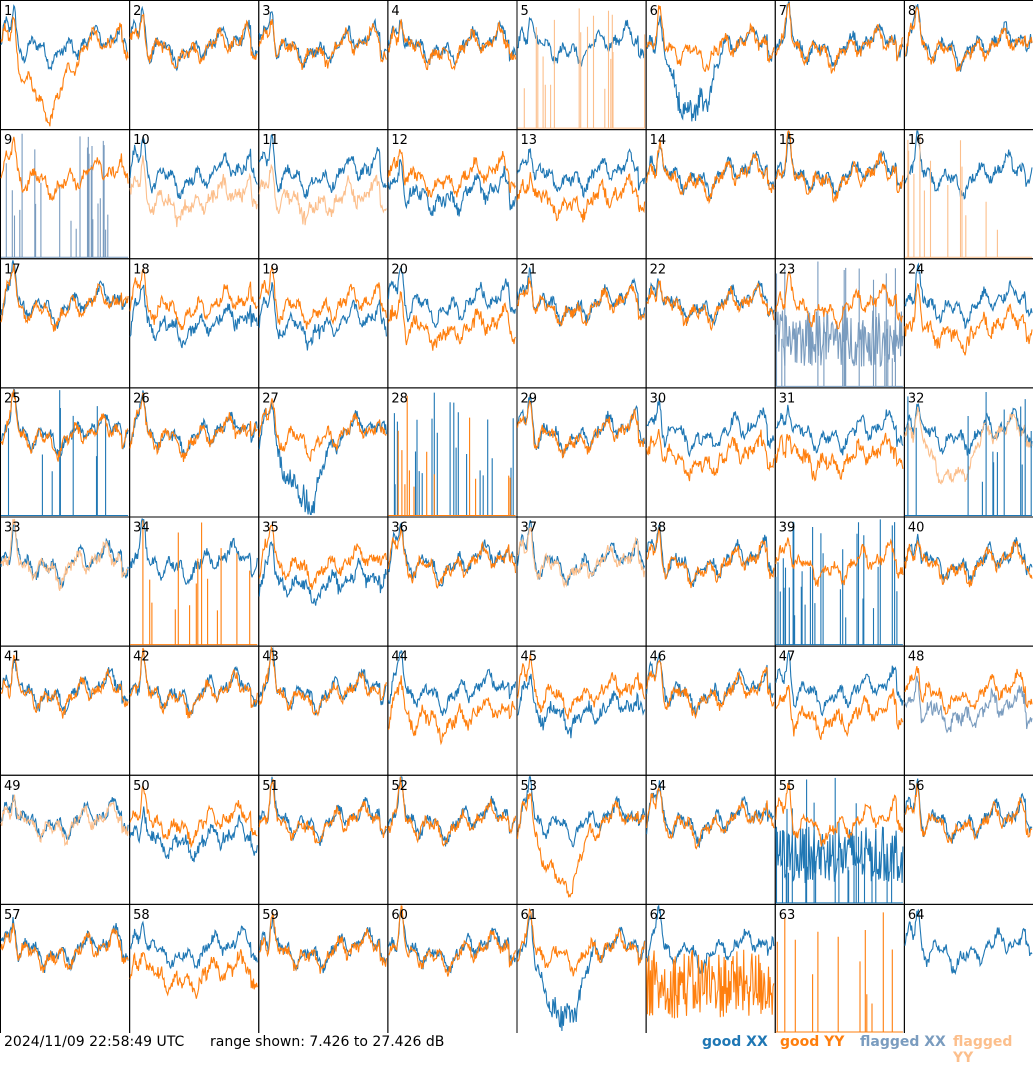 The height and width of the screenshot is (1066, 1033). I want to click on spectrum-panel-48: 48, so click(968, 710).